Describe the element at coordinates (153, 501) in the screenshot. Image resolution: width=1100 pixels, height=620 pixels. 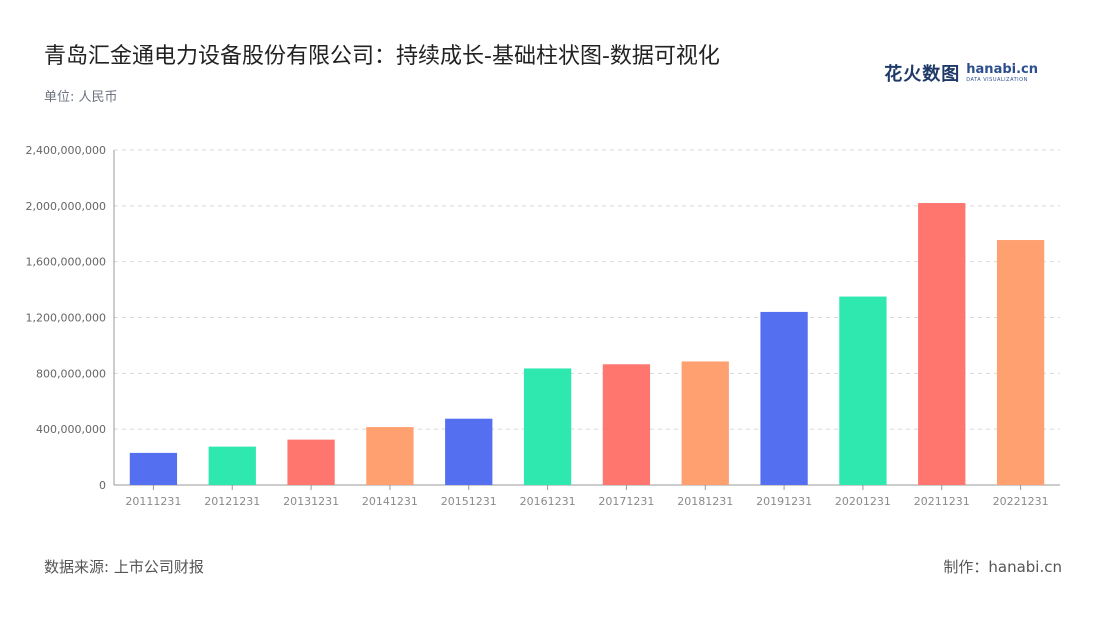
I see `x-tick-label: 20111231` at that location.